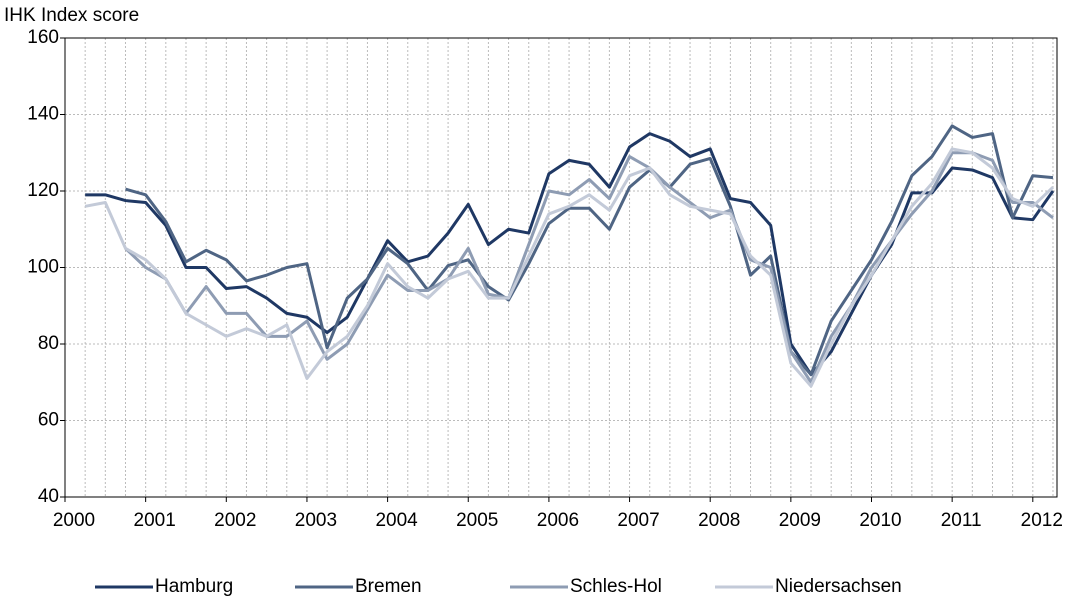  What do you see at coordinates (48, 496) in the screenshot?
I see `y-tick-label: 40` at bounding box center [48, 496].